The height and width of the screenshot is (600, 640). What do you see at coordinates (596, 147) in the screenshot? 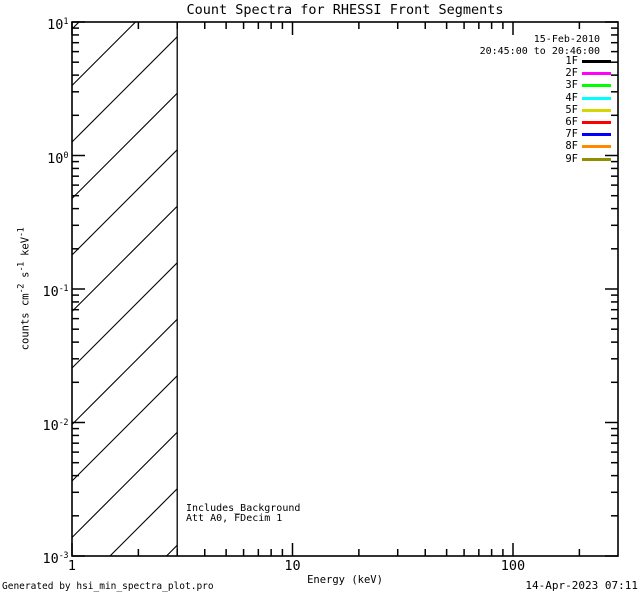
I see `legend-swatch-8F` at bounding box center [596, 147].